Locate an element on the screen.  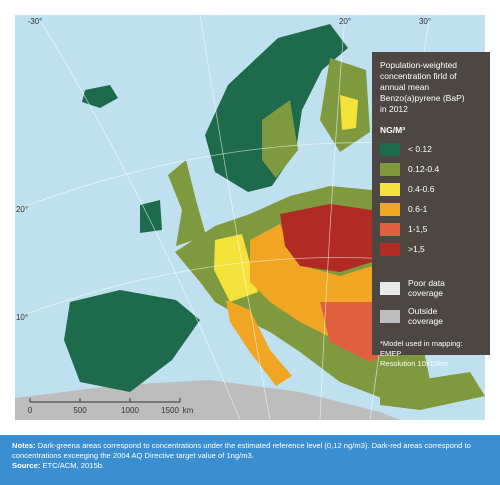
poland is located at coordinates (326, 238).